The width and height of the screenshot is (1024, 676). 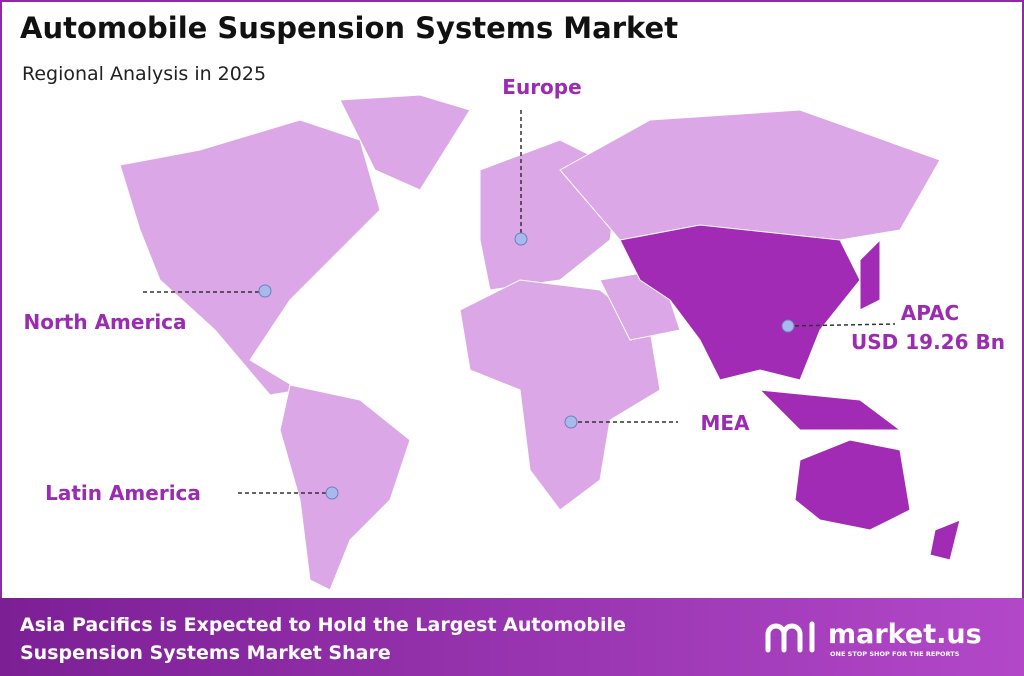 I want to click on logo-text: market.us, so click(x=905, y=634).